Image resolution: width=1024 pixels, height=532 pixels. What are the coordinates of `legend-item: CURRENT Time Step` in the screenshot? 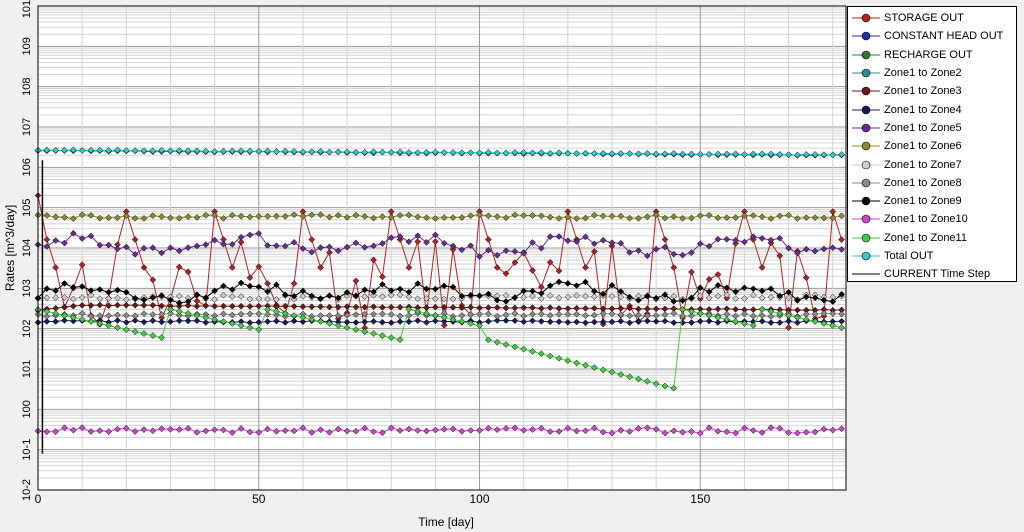 It's located at (932, 274).